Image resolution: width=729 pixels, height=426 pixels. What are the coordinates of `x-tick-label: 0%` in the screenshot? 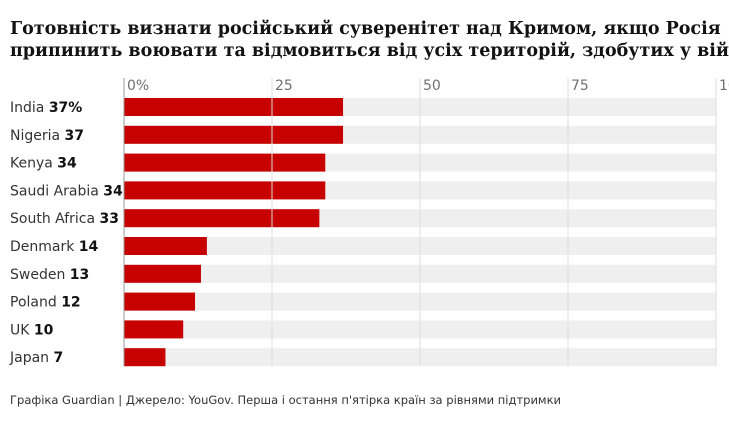 It's located at (138, 86).